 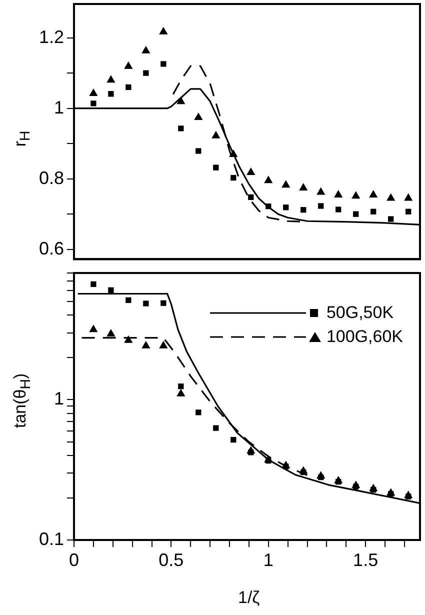 I want to click on y-tick-label: 1.2, so click(x=51, y=36).